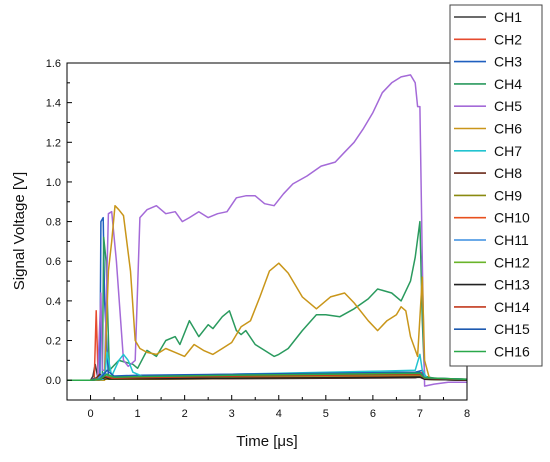 This screenshot has width=550, height=462. What do you see at coordinates (508, 39) in the screenshot?
I see `legend-label: CH2` at bounding box center [508, 39].